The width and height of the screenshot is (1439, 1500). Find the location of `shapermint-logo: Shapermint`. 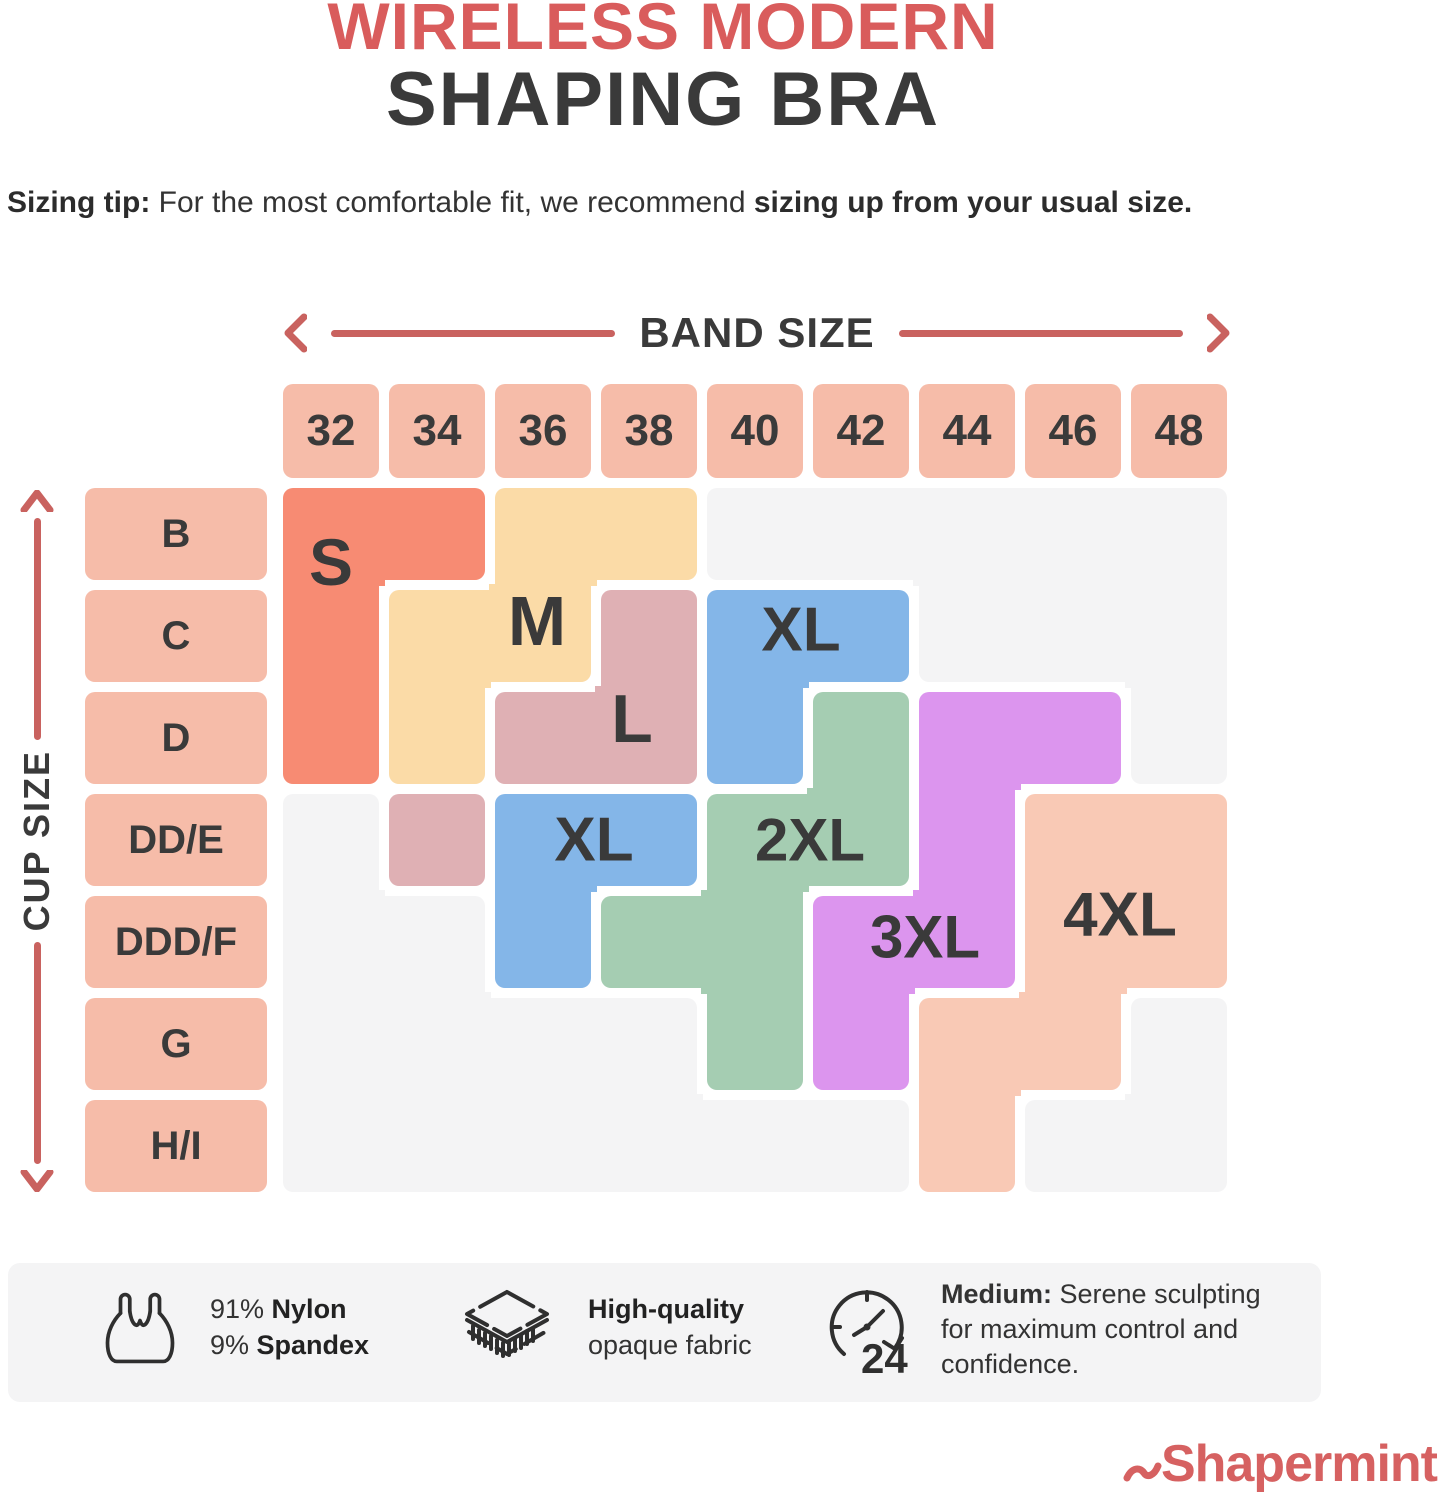

shapermint-logo: Shapermint is located at coordinates (1269, 1464).